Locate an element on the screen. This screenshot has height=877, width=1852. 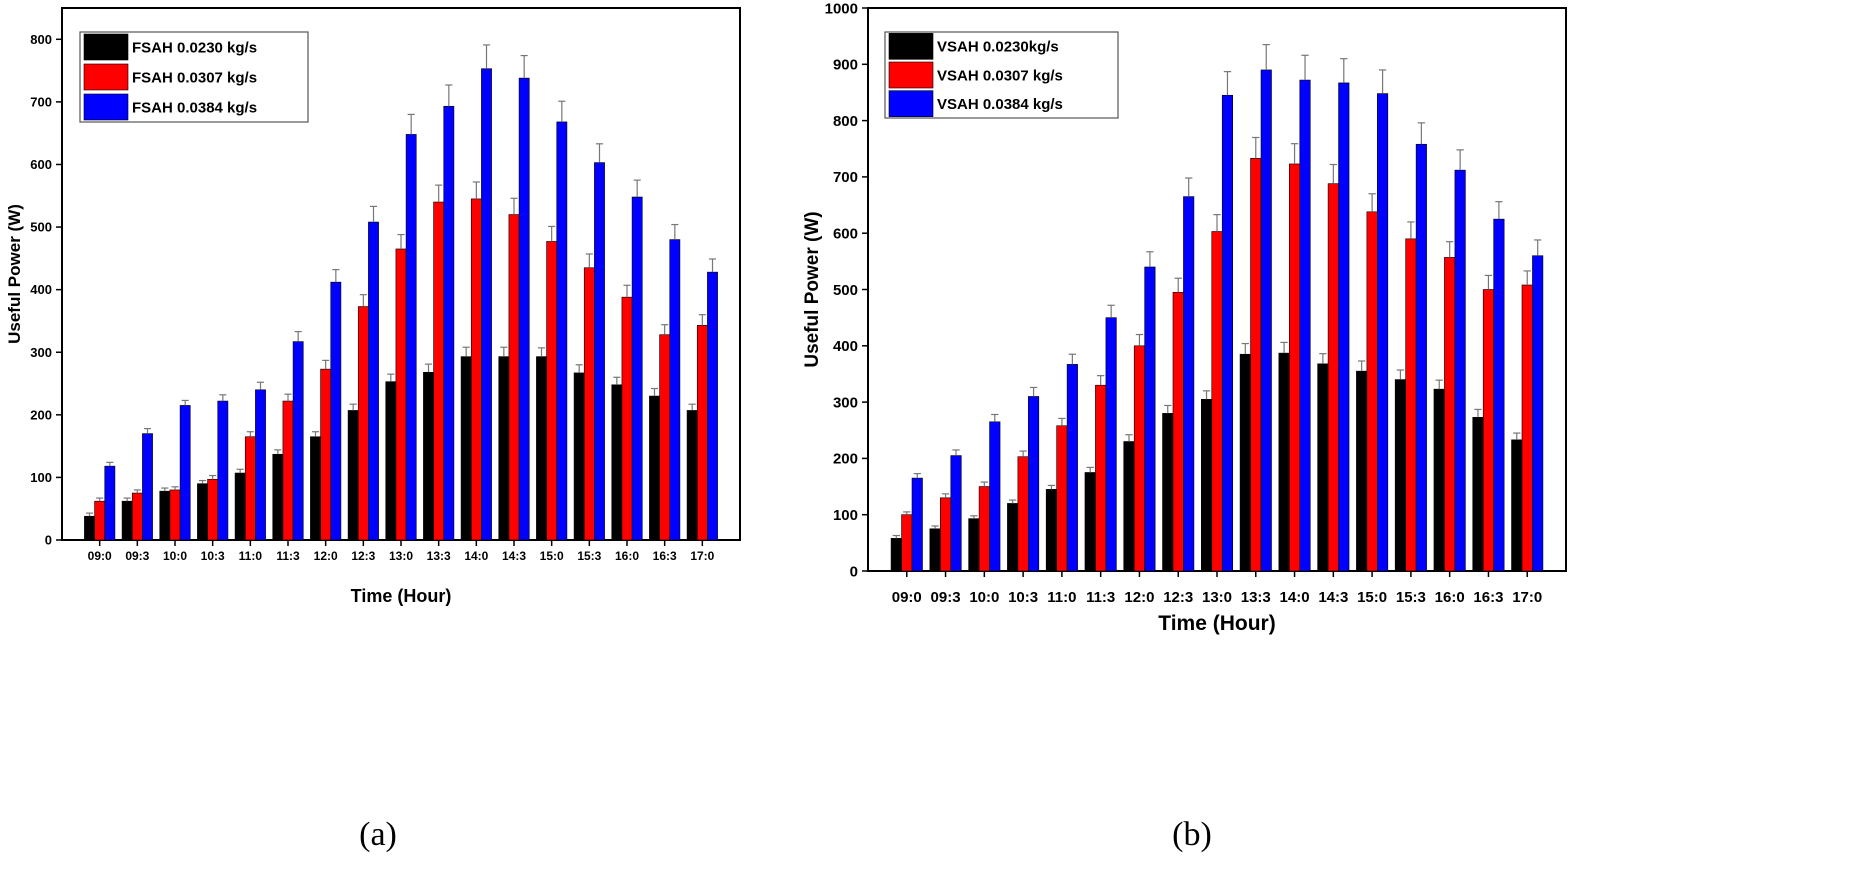
y-tick-label: 700 is located at coordinates (845, 177).